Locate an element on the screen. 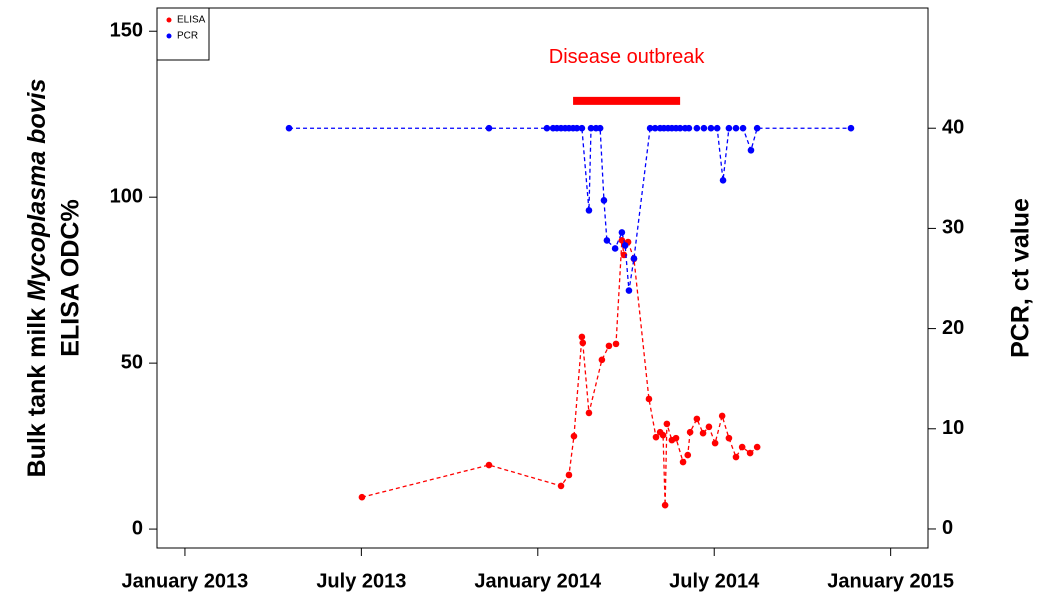 This screenshot has width=1046, height=595. legend-label: ELISA is located at coordinates (191, 20).